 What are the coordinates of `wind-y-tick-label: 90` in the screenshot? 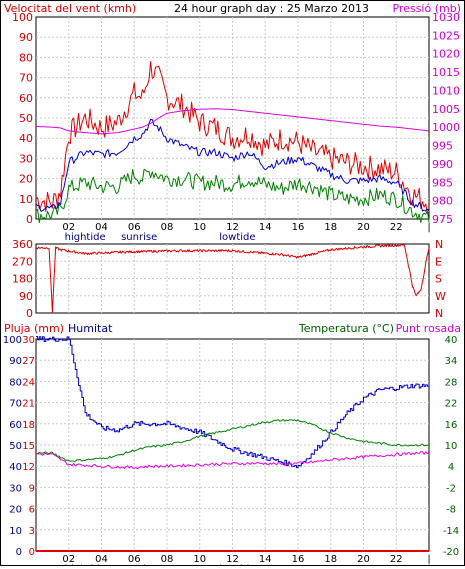 It's located at (26, 37).